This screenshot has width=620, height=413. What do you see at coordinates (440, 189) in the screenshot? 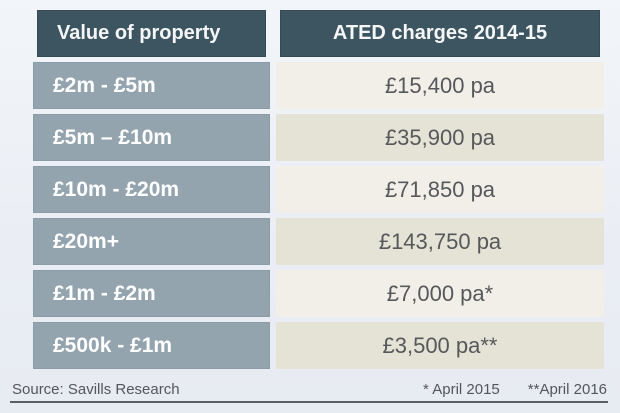
I see `charge-cell: £71,850 pa` at bounding box center [440, 189].